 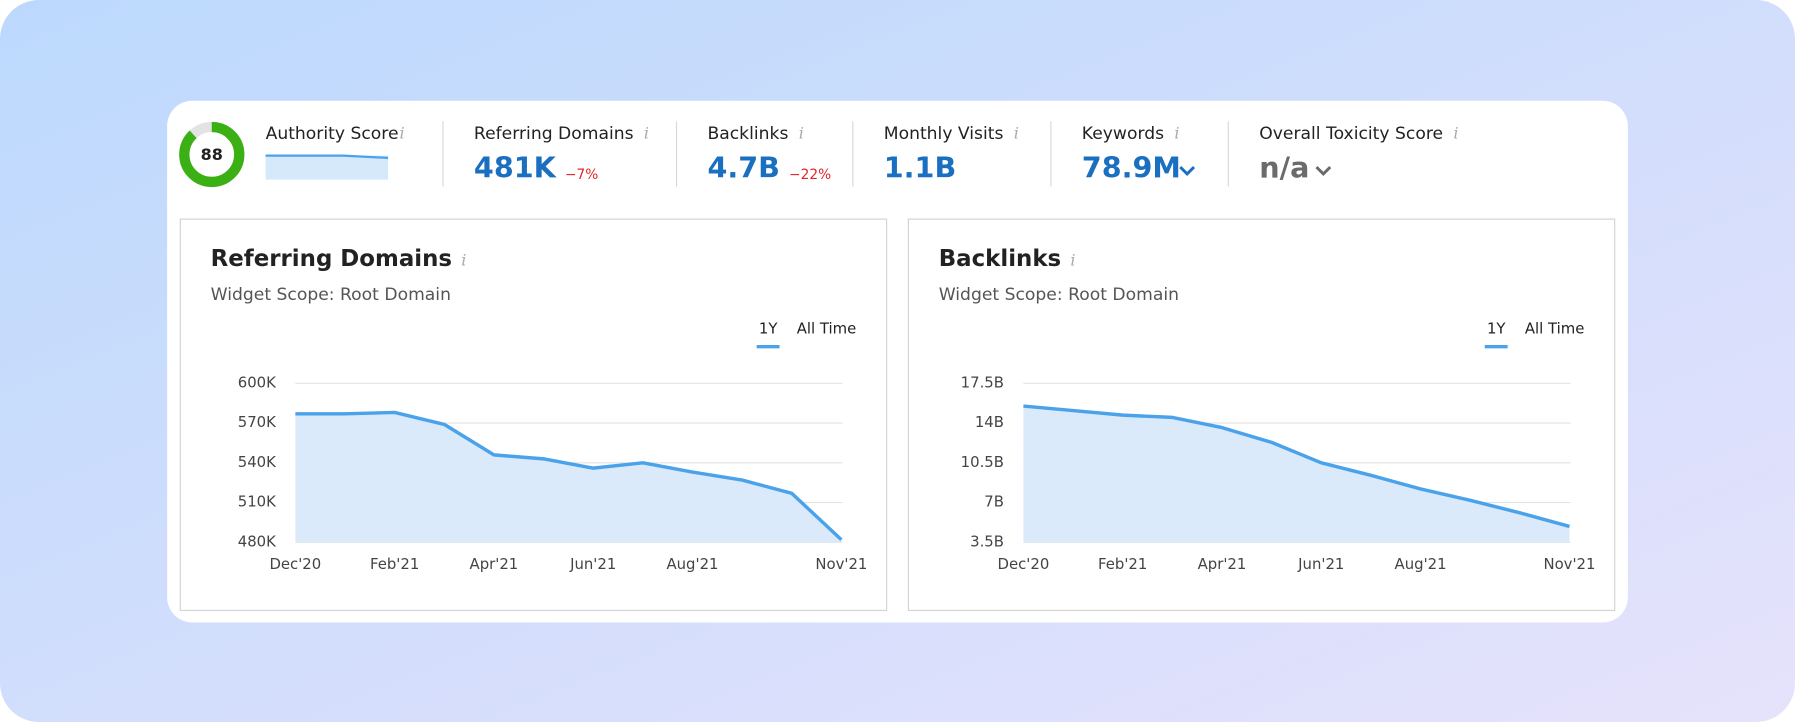 What do you see at coordinates (1284, 167) in the screenshot?
I see `metric-value: n/a` at bounding box center [1284, 167].